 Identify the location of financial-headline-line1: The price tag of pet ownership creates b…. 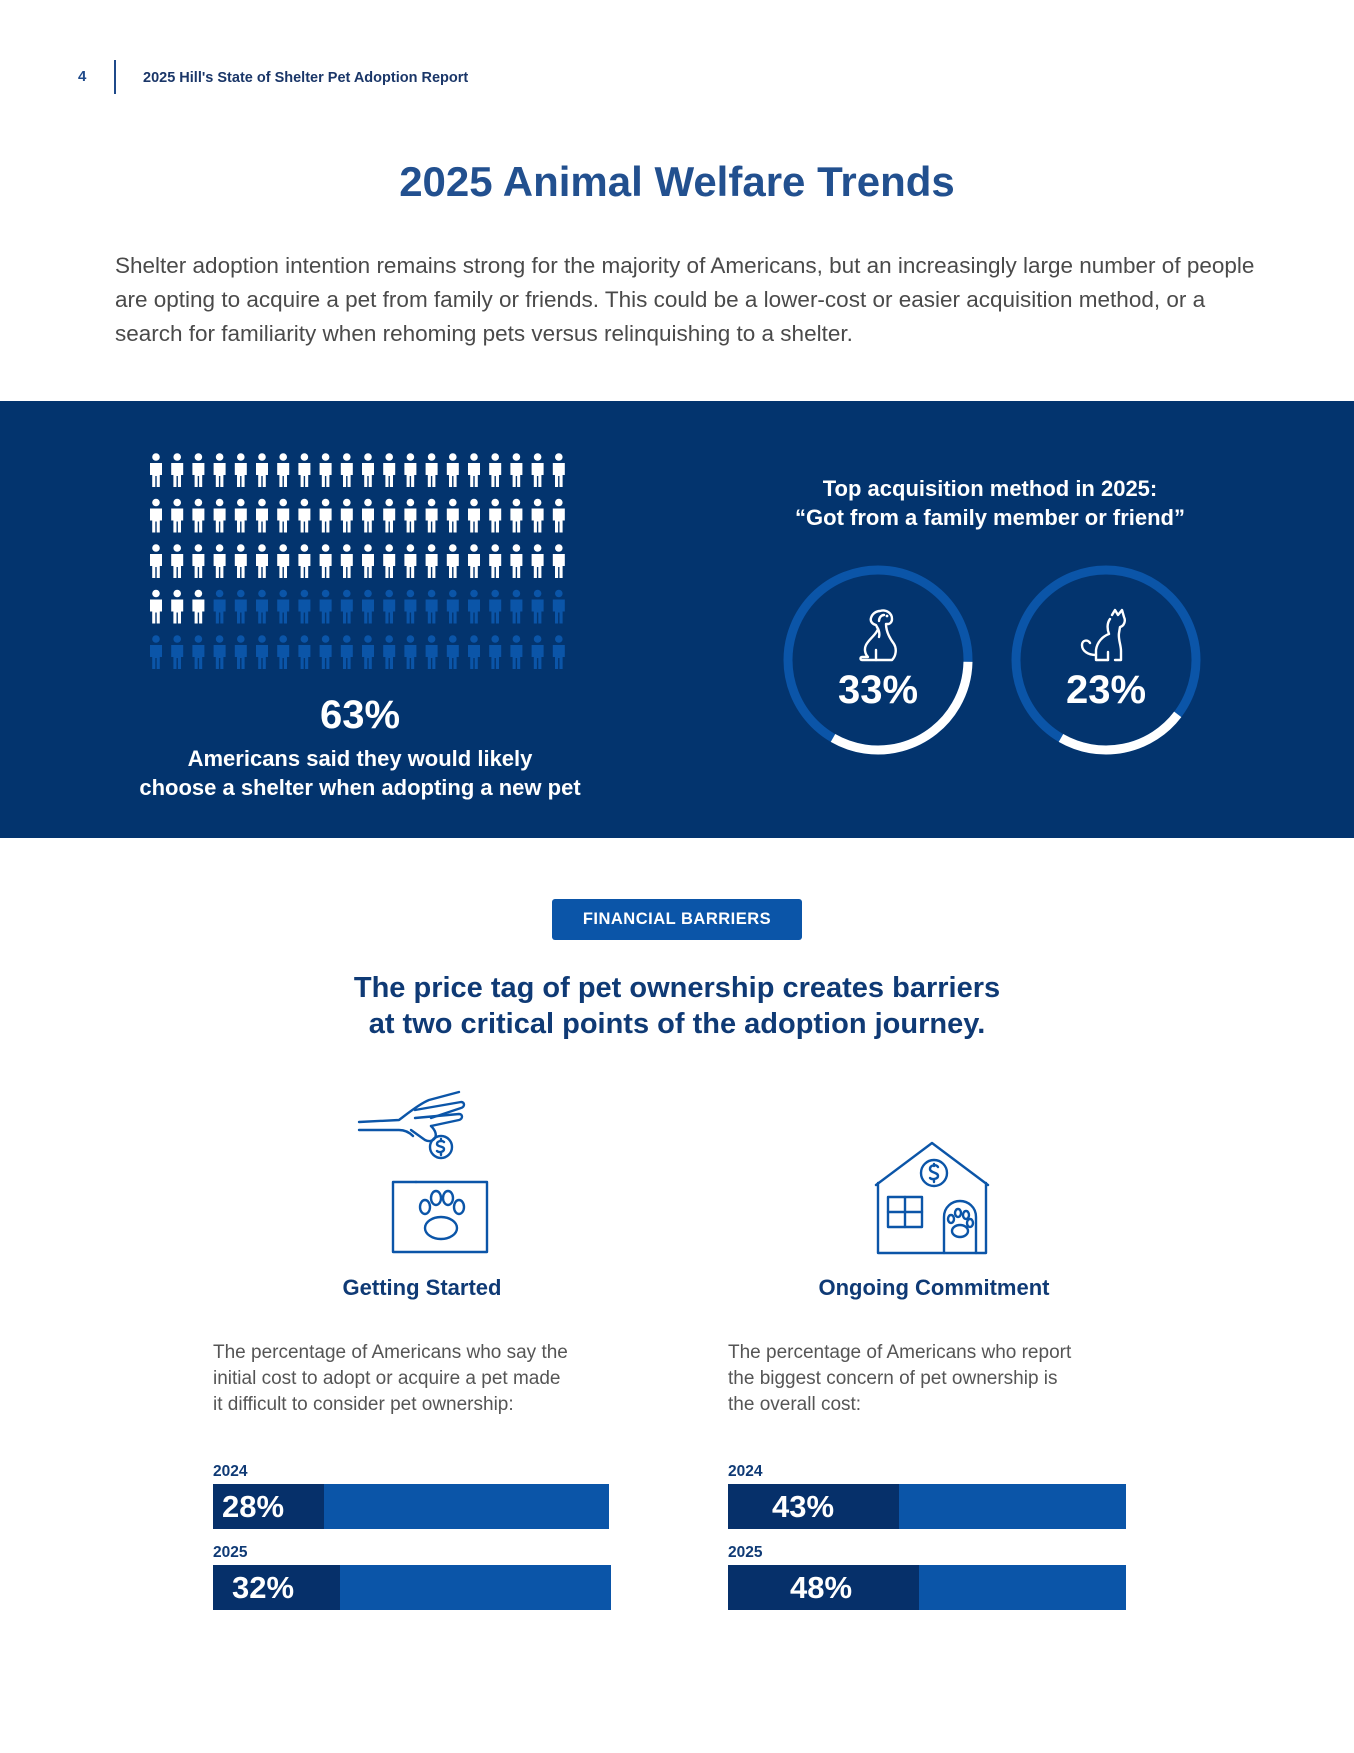
(677, 988).